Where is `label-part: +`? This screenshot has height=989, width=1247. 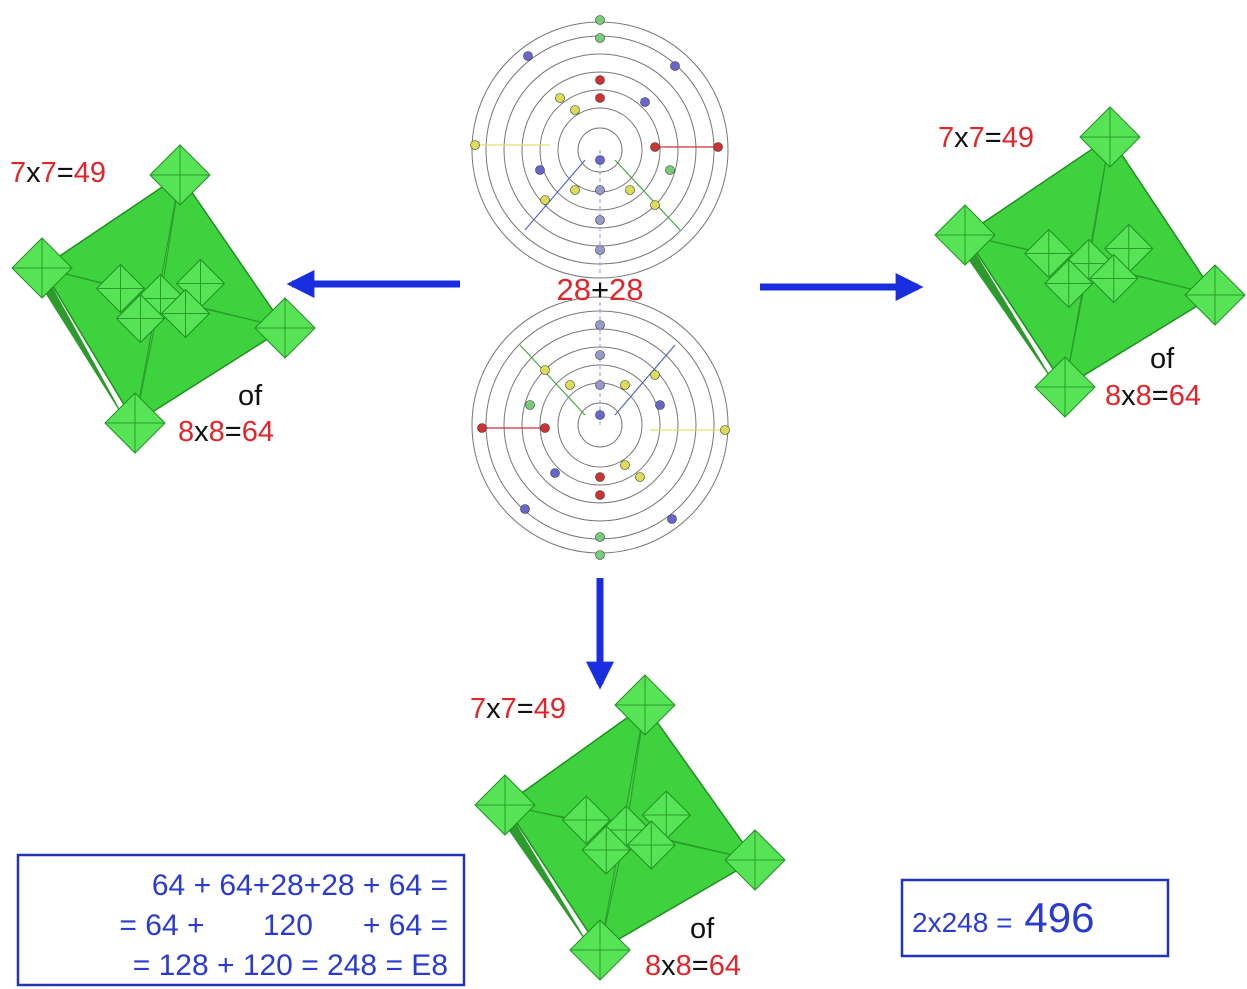
label-part: + is located at coordinates (600, 289).